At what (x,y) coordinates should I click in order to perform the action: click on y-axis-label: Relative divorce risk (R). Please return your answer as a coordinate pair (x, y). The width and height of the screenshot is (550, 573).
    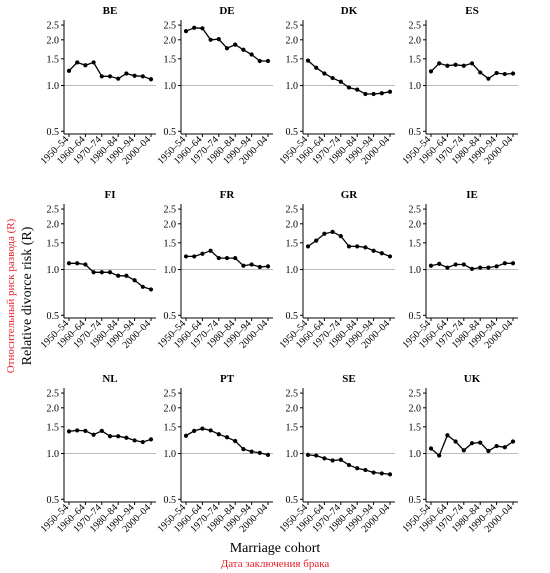
    Looking at the image, I should click on (27, 296).